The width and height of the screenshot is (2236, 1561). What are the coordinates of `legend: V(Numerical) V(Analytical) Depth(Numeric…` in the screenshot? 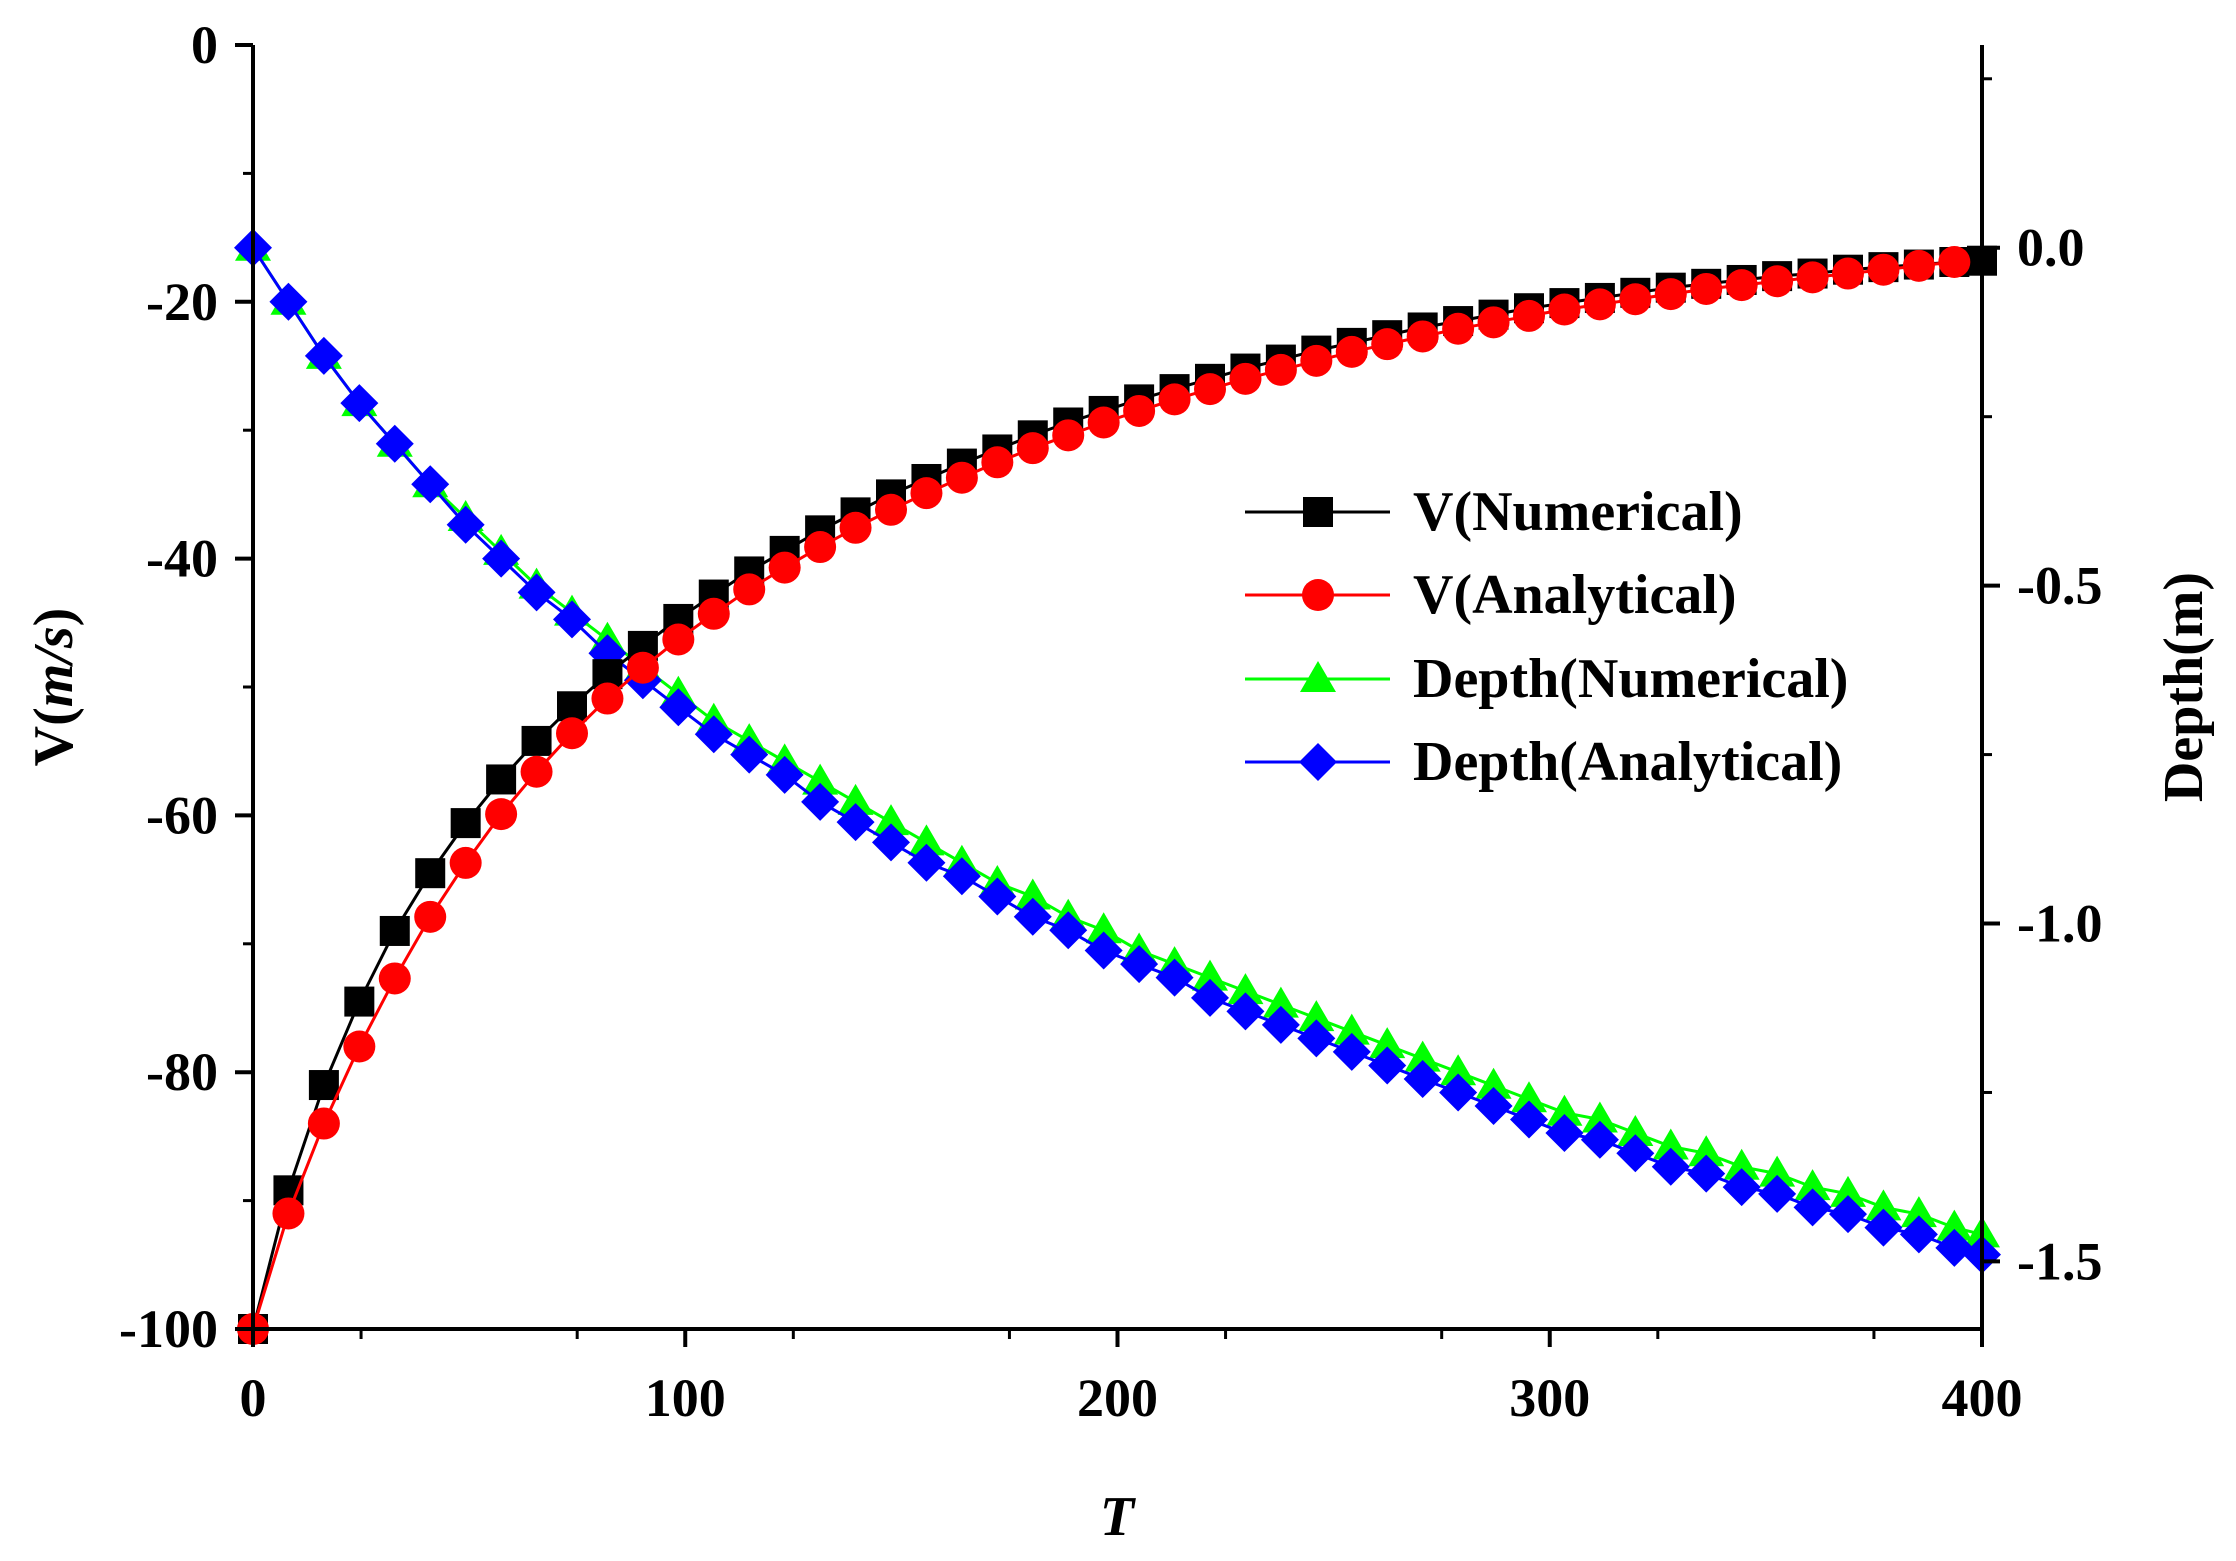 It's located at (1546, 637).